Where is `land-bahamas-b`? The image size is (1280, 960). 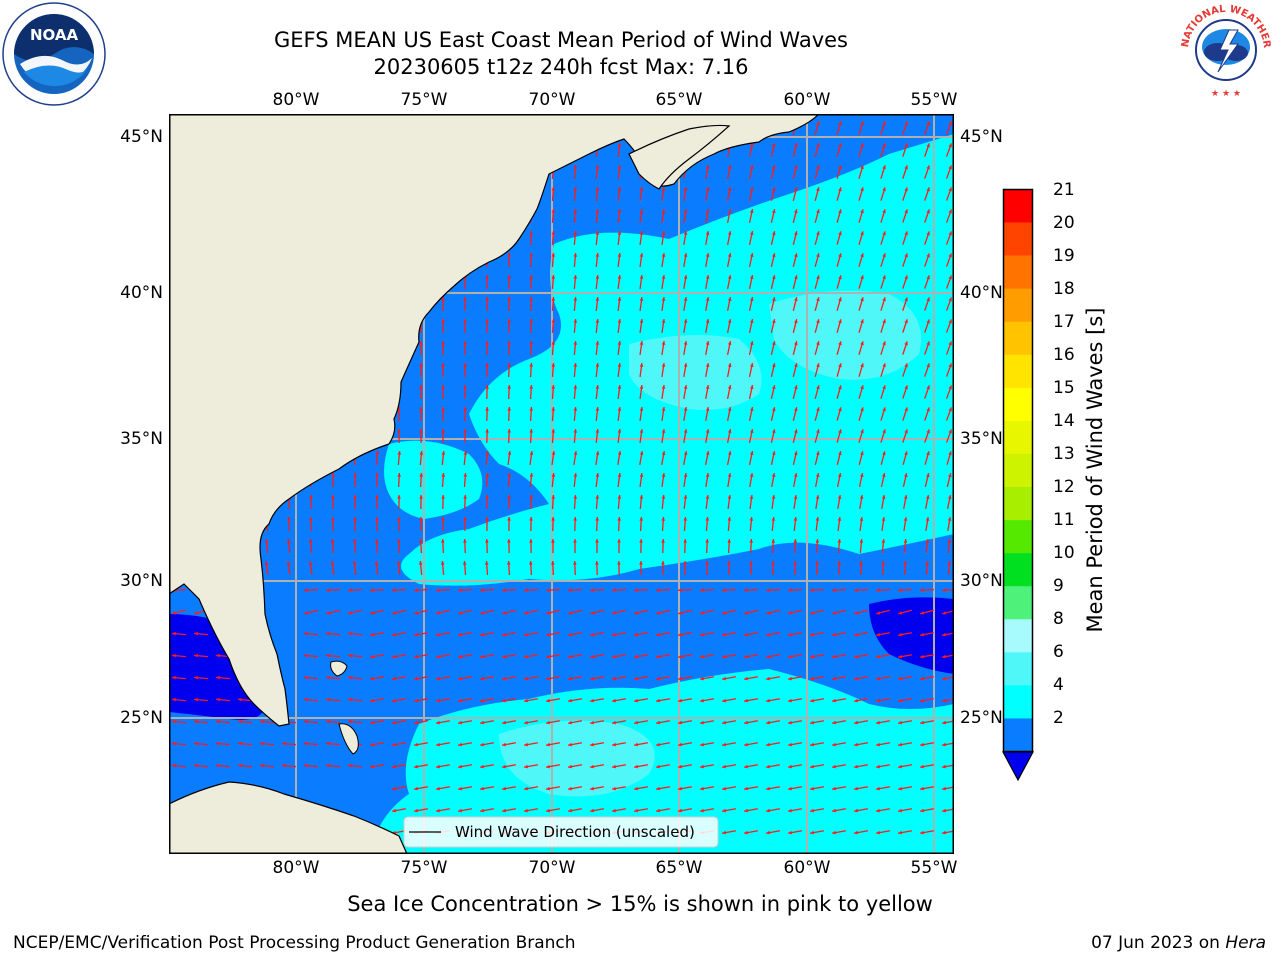
land-bahamas-b is located at coordinates (348, 739).